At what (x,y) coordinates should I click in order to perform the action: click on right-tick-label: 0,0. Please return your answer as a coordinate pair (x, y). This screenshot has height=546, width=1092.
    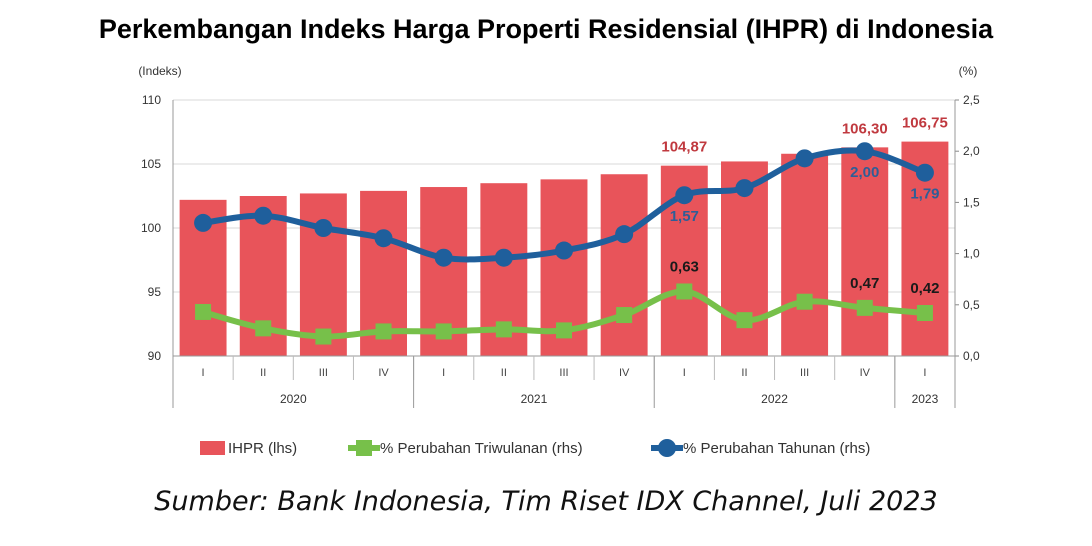
    Looking at the image, I should click on (971, 356).